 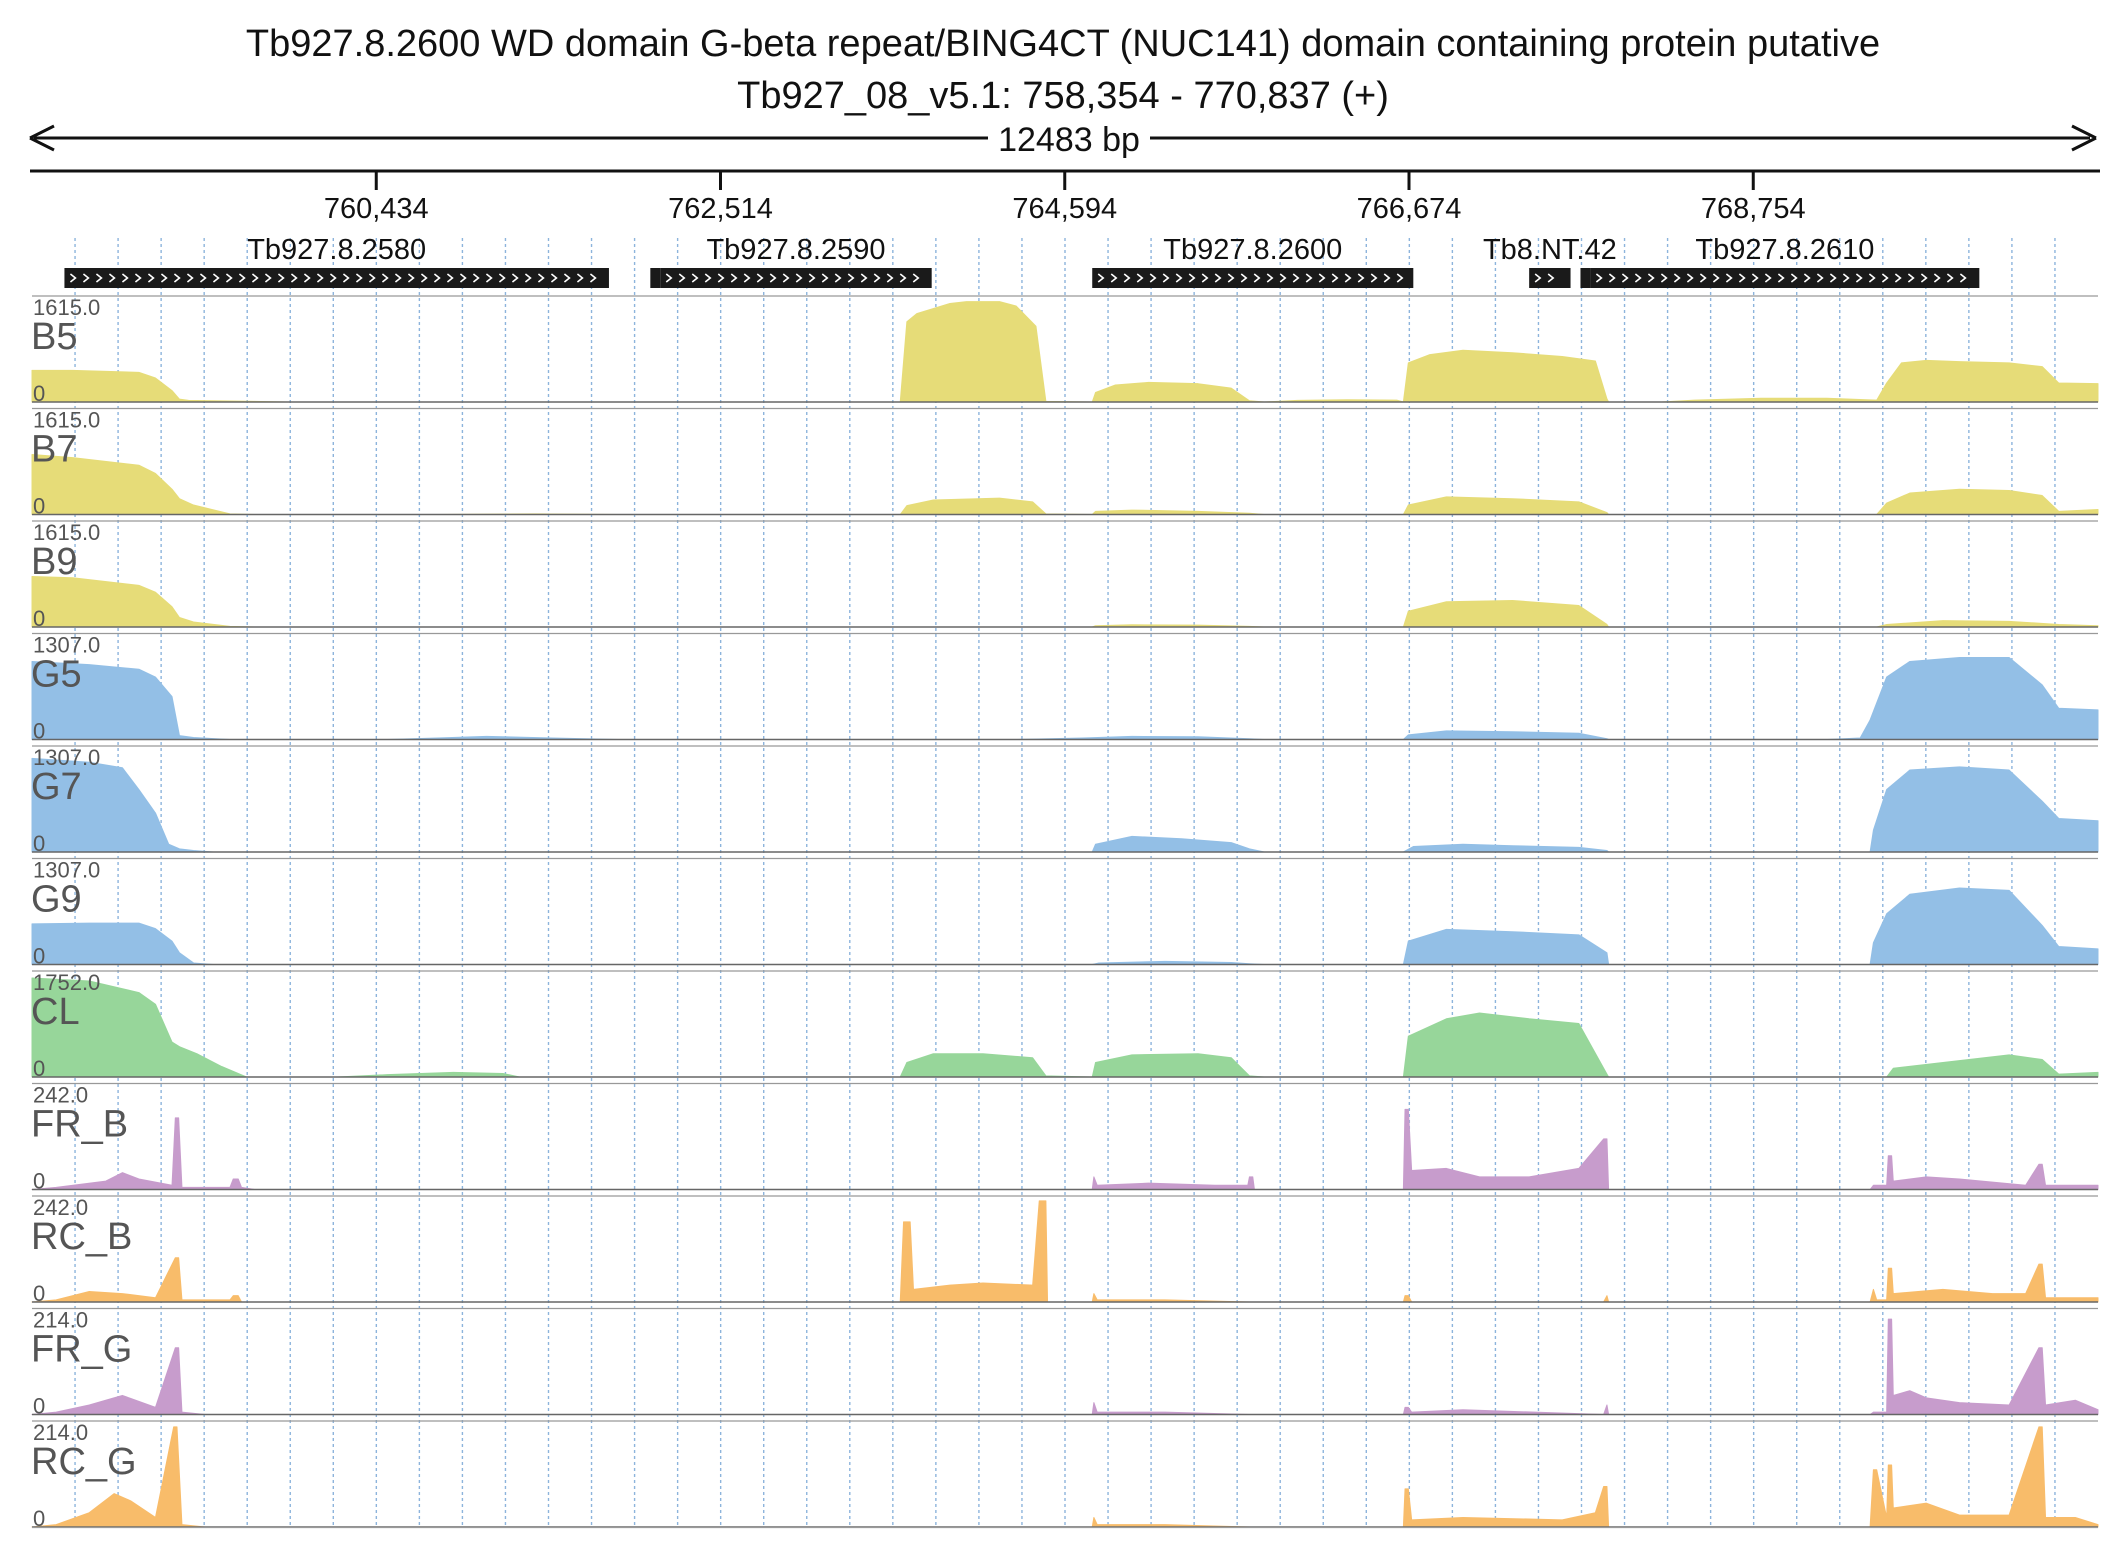 What do you see at coordinates (1065, 197) in the screenshot?
I see `coordinate-axis: 760,434 762,514 764,594 766,674 768,754` at bounding box center [1065, 197].